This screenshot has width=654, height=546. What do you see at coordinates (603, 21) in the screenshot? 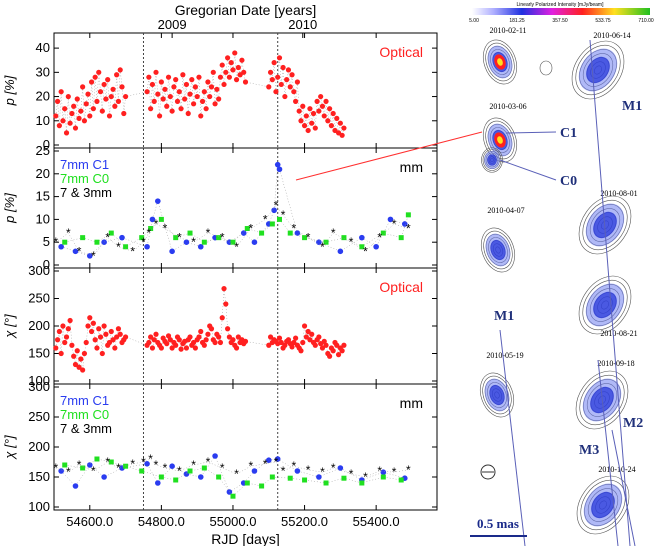
I see `colorbar-tick-label: 533.75` at bounding box center [603, 21].